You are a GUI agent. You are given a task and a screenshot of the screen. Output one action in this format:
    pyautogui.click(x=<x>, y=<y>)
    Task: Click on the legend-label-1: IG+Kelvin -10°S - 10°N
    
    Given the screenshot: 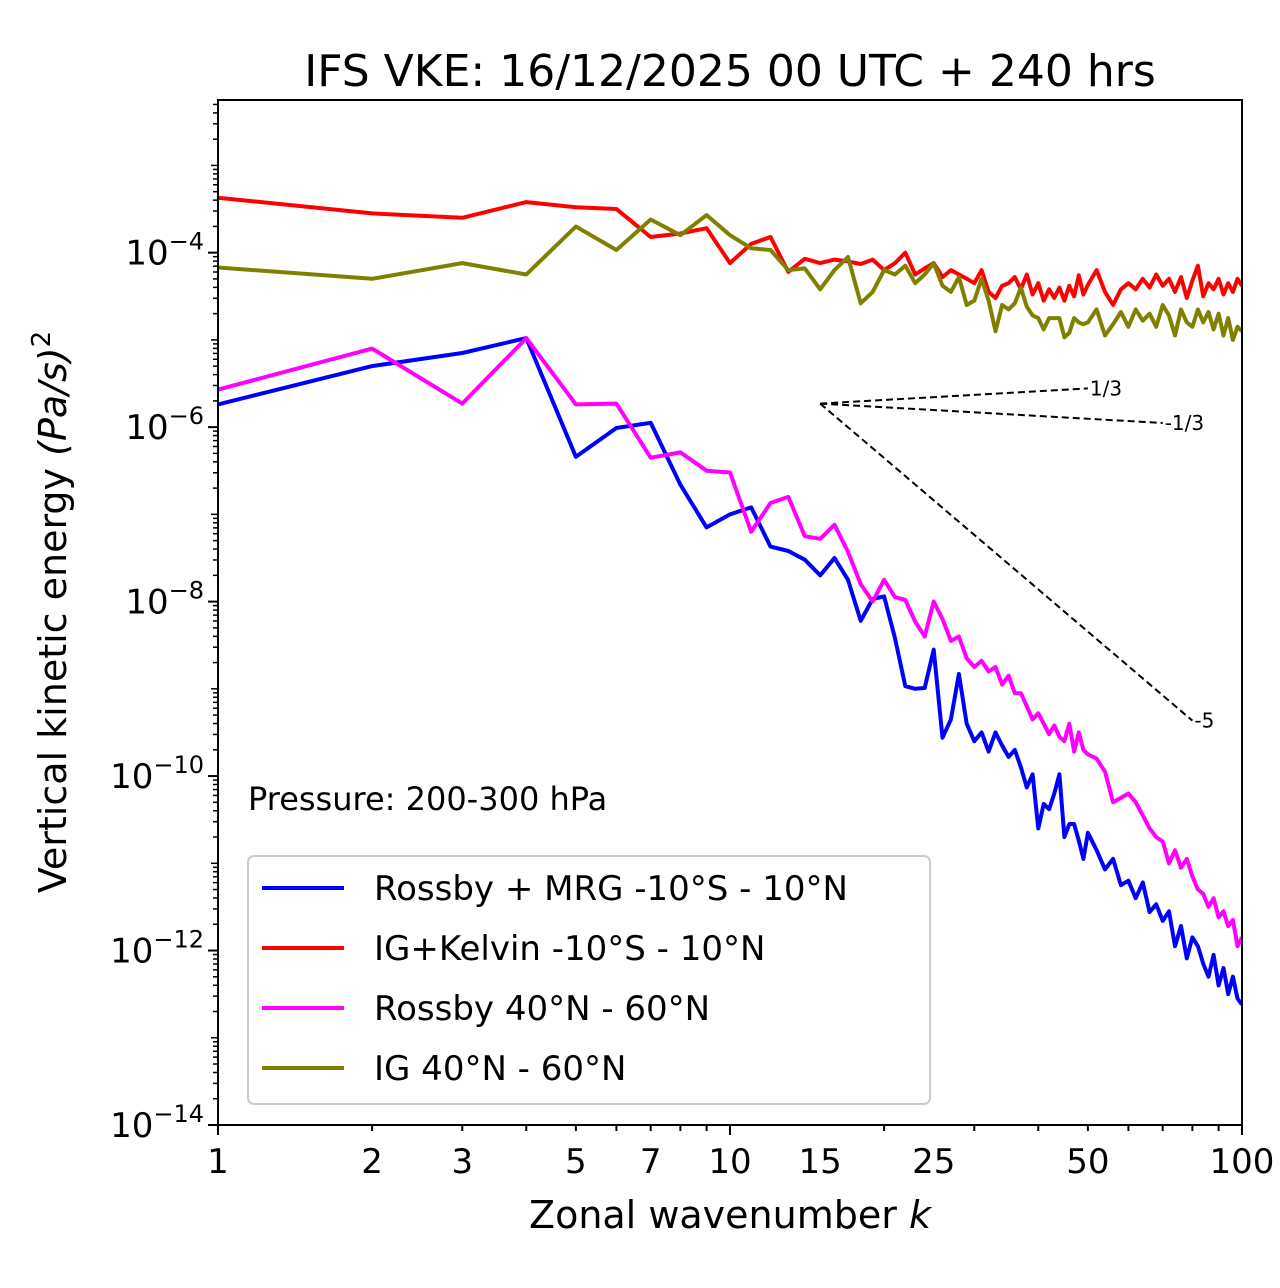 What is the action you would take?
    pyautogui.click(x=569, y=949)
    